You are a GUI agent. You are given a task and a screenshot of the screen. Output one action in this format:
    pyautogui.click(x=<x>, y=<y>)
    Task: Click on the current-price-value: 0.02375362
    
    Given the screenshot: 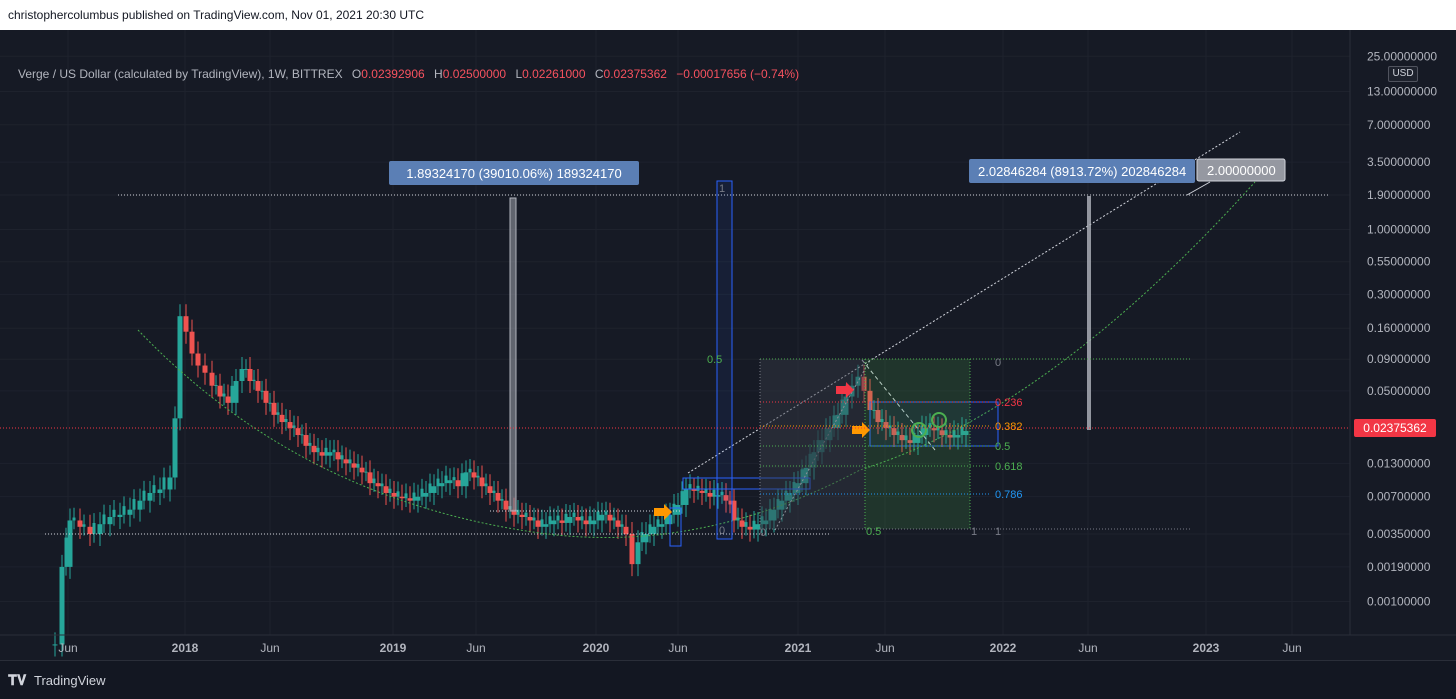 What is the action you would take?
    pyautogui.click(x=1395, y=428)
    